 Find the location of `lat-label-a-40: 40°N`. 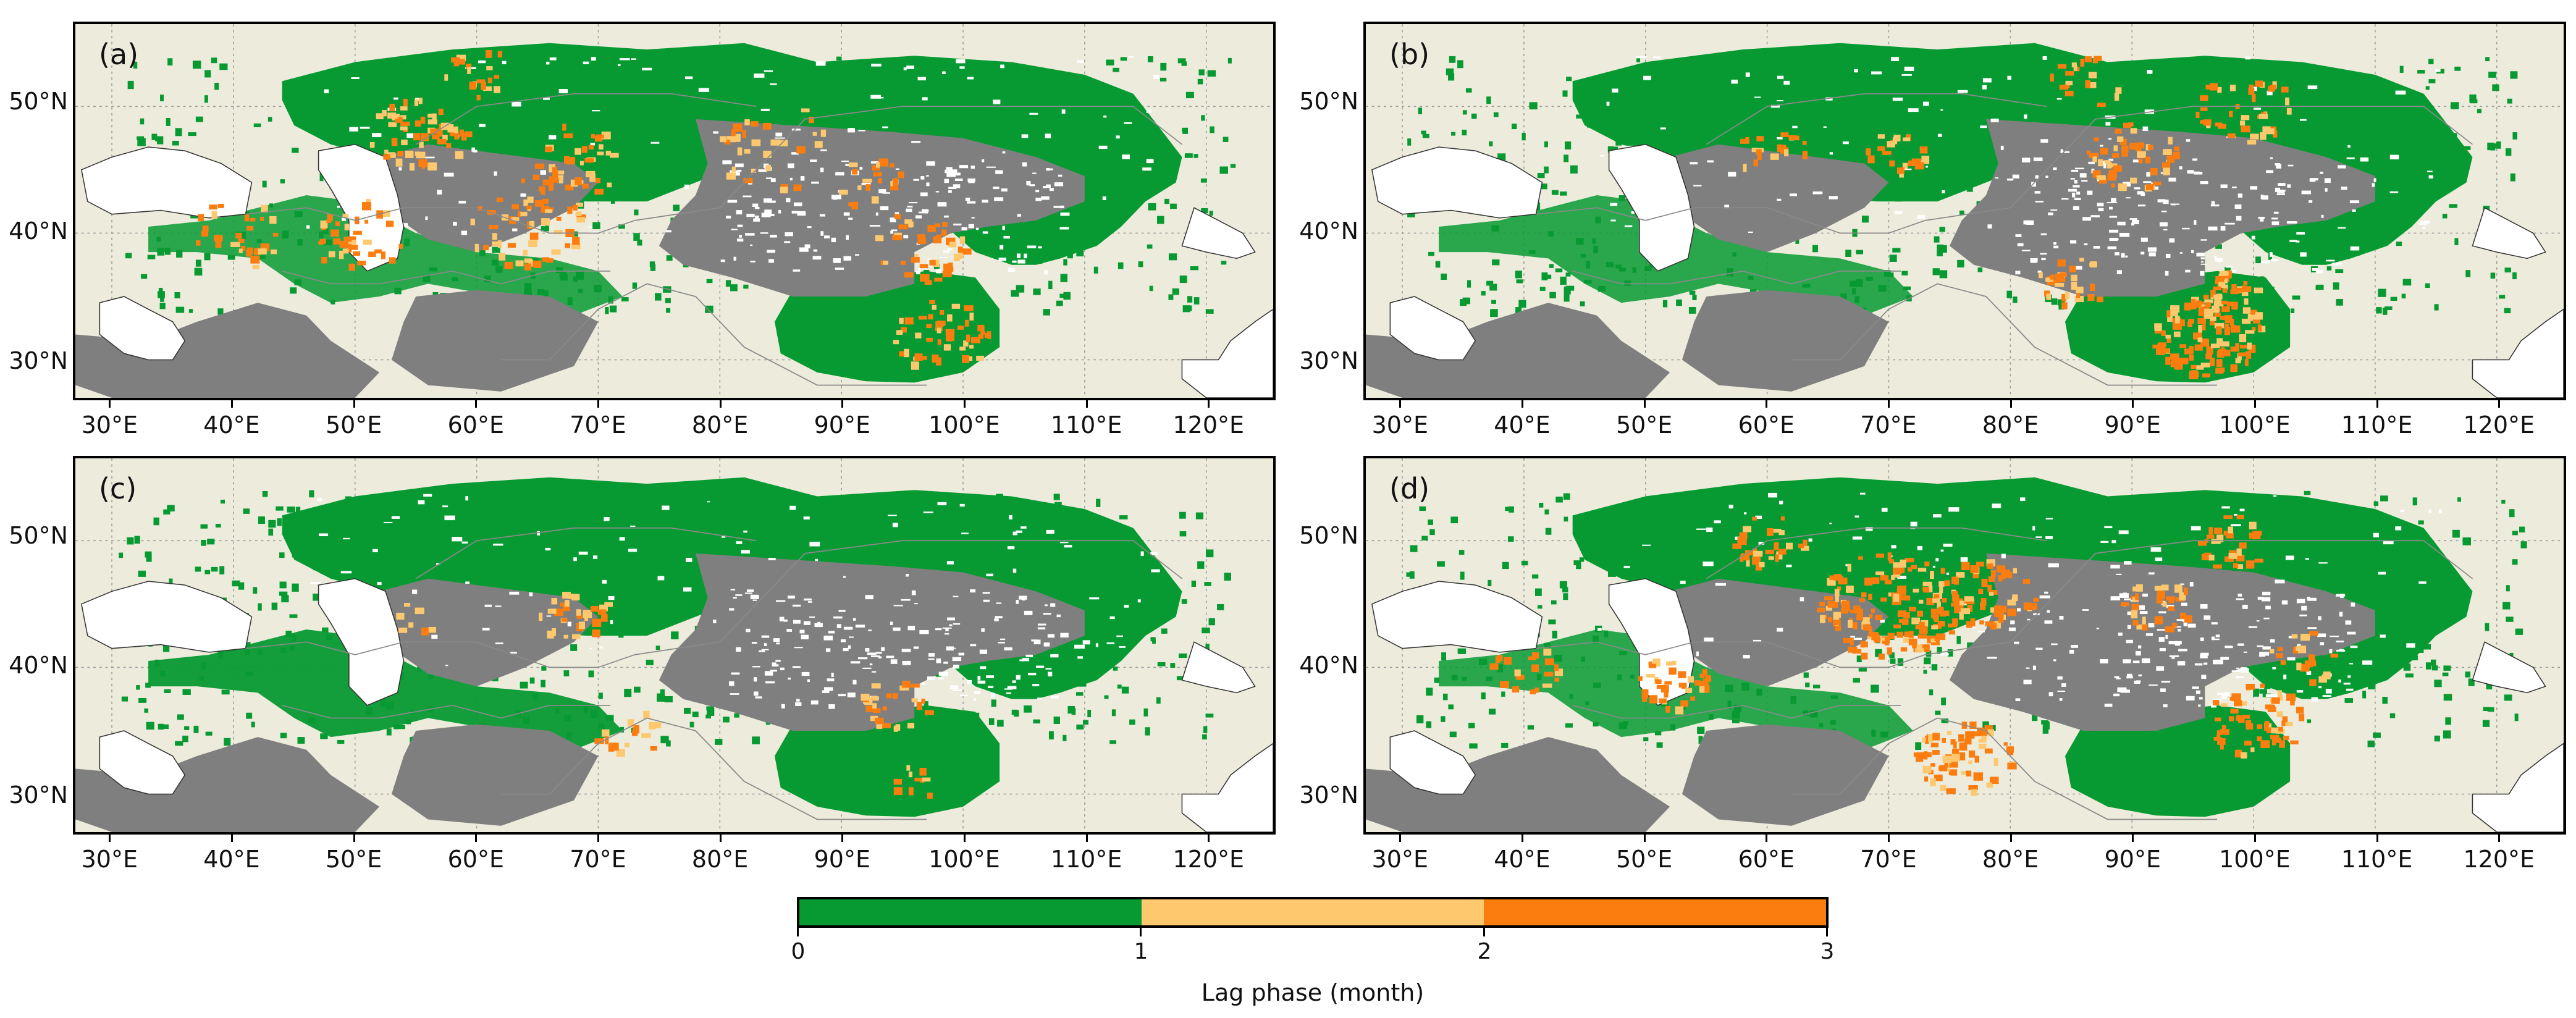

lat-label-a-40: 40°N is located at coordinates (38, 231).